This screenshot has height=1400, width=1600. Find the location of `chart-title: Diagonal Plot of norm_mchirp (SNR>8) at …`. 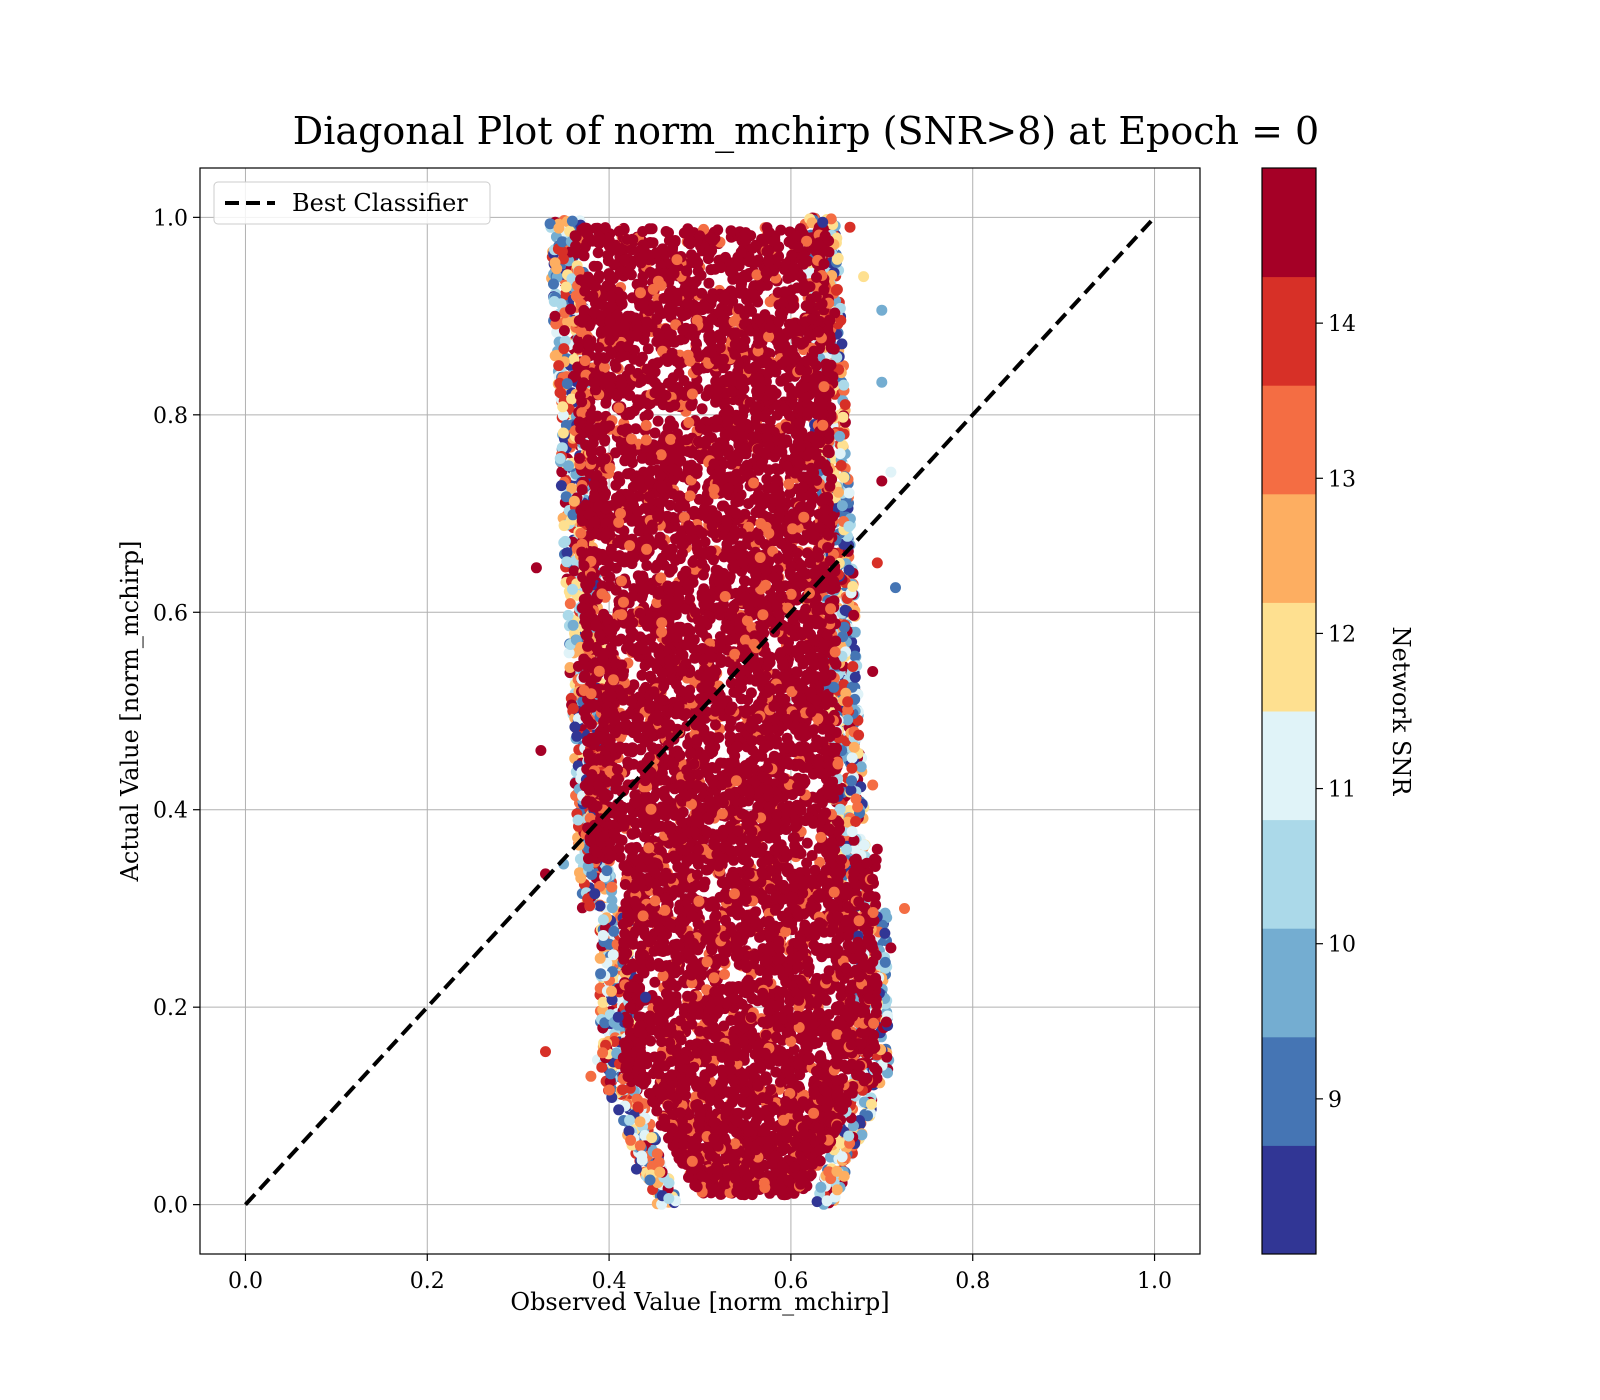

chart-title: Diagonal Plot of norm_mchirp (SNR>8) at … is located at coordinates (806, 131).